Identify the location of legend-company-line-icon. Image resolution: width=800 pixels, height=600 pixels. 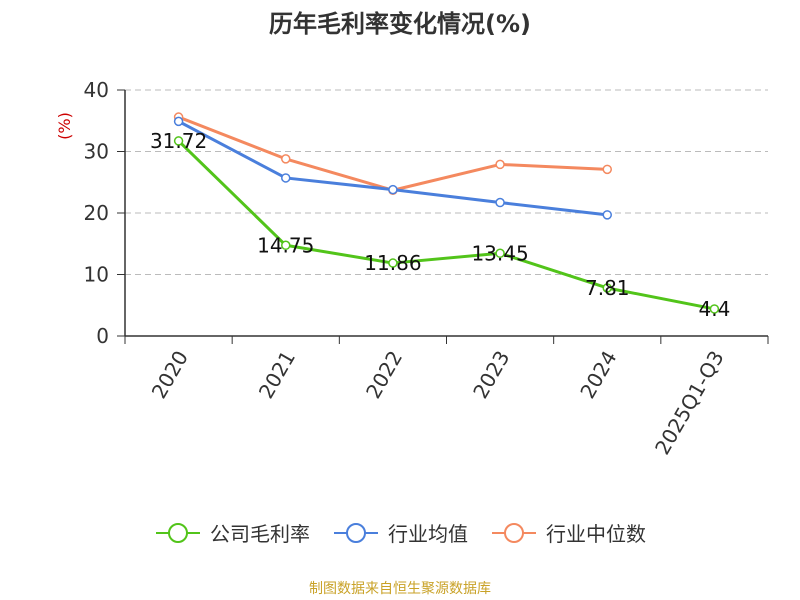
(178, 532).